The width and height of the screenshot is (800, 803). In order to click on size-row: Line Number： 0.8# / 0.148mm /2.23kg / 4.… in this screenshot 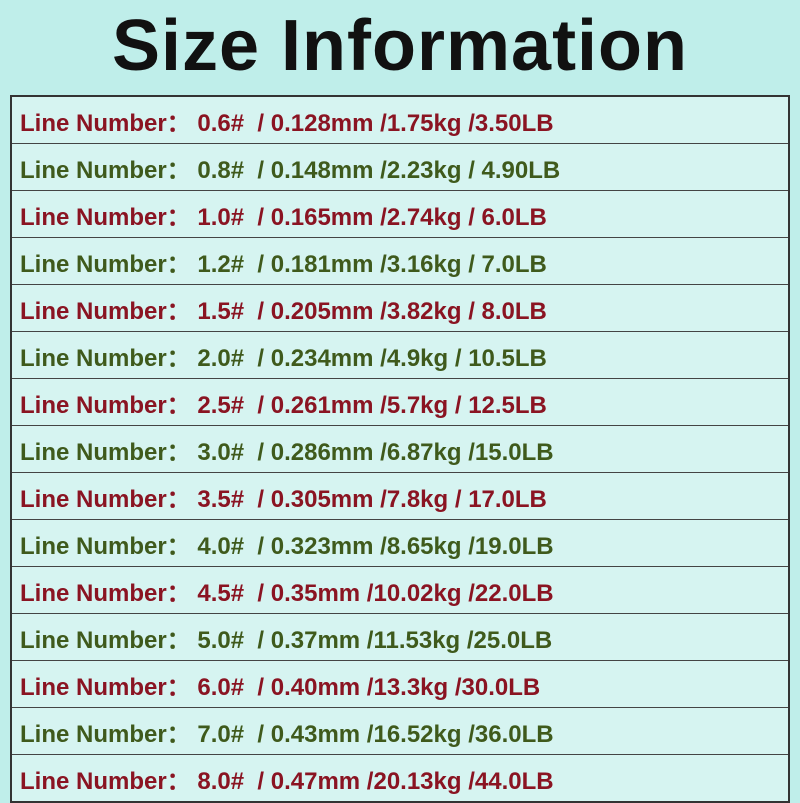, I will do `click(400, 167)`.